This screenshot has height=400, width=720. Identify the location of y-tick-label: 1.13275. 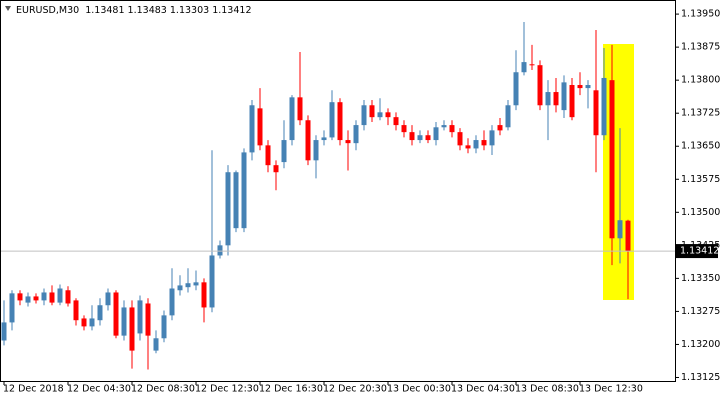
(700, 311).